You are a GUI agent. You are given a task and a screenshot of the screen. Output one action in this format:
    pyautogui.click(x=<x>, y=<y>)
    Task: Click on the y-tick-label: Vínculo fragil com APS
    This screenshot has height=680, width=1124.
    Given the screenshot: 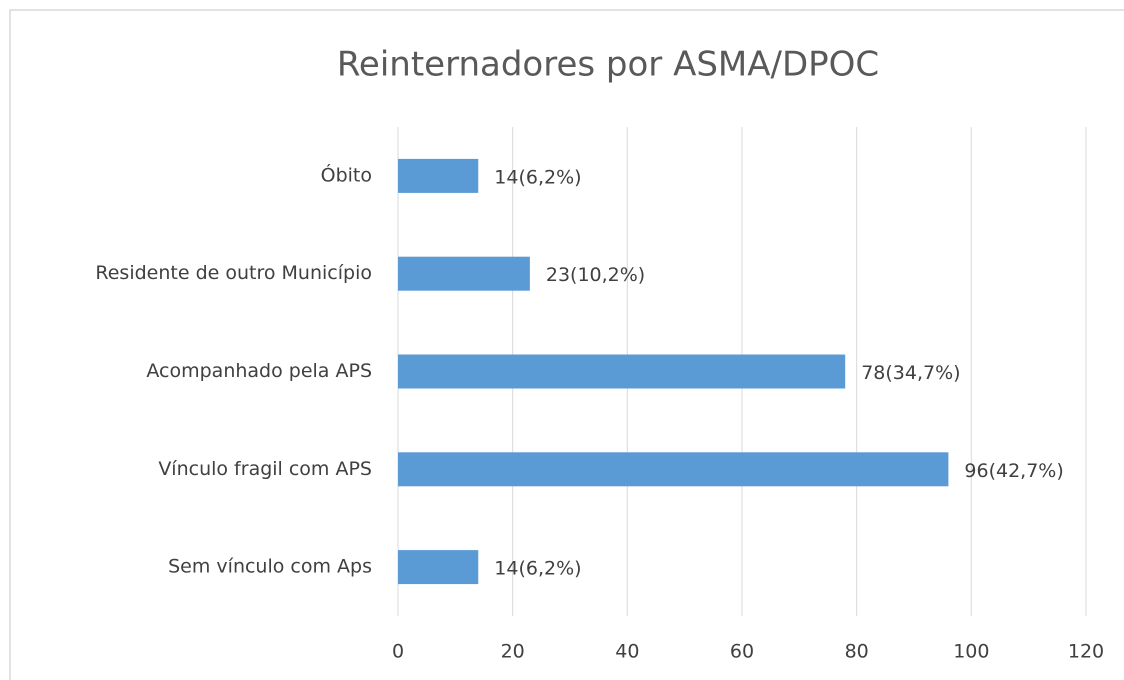 What is the action you would take?
    pyautogui.click(x=265, y=469)
    